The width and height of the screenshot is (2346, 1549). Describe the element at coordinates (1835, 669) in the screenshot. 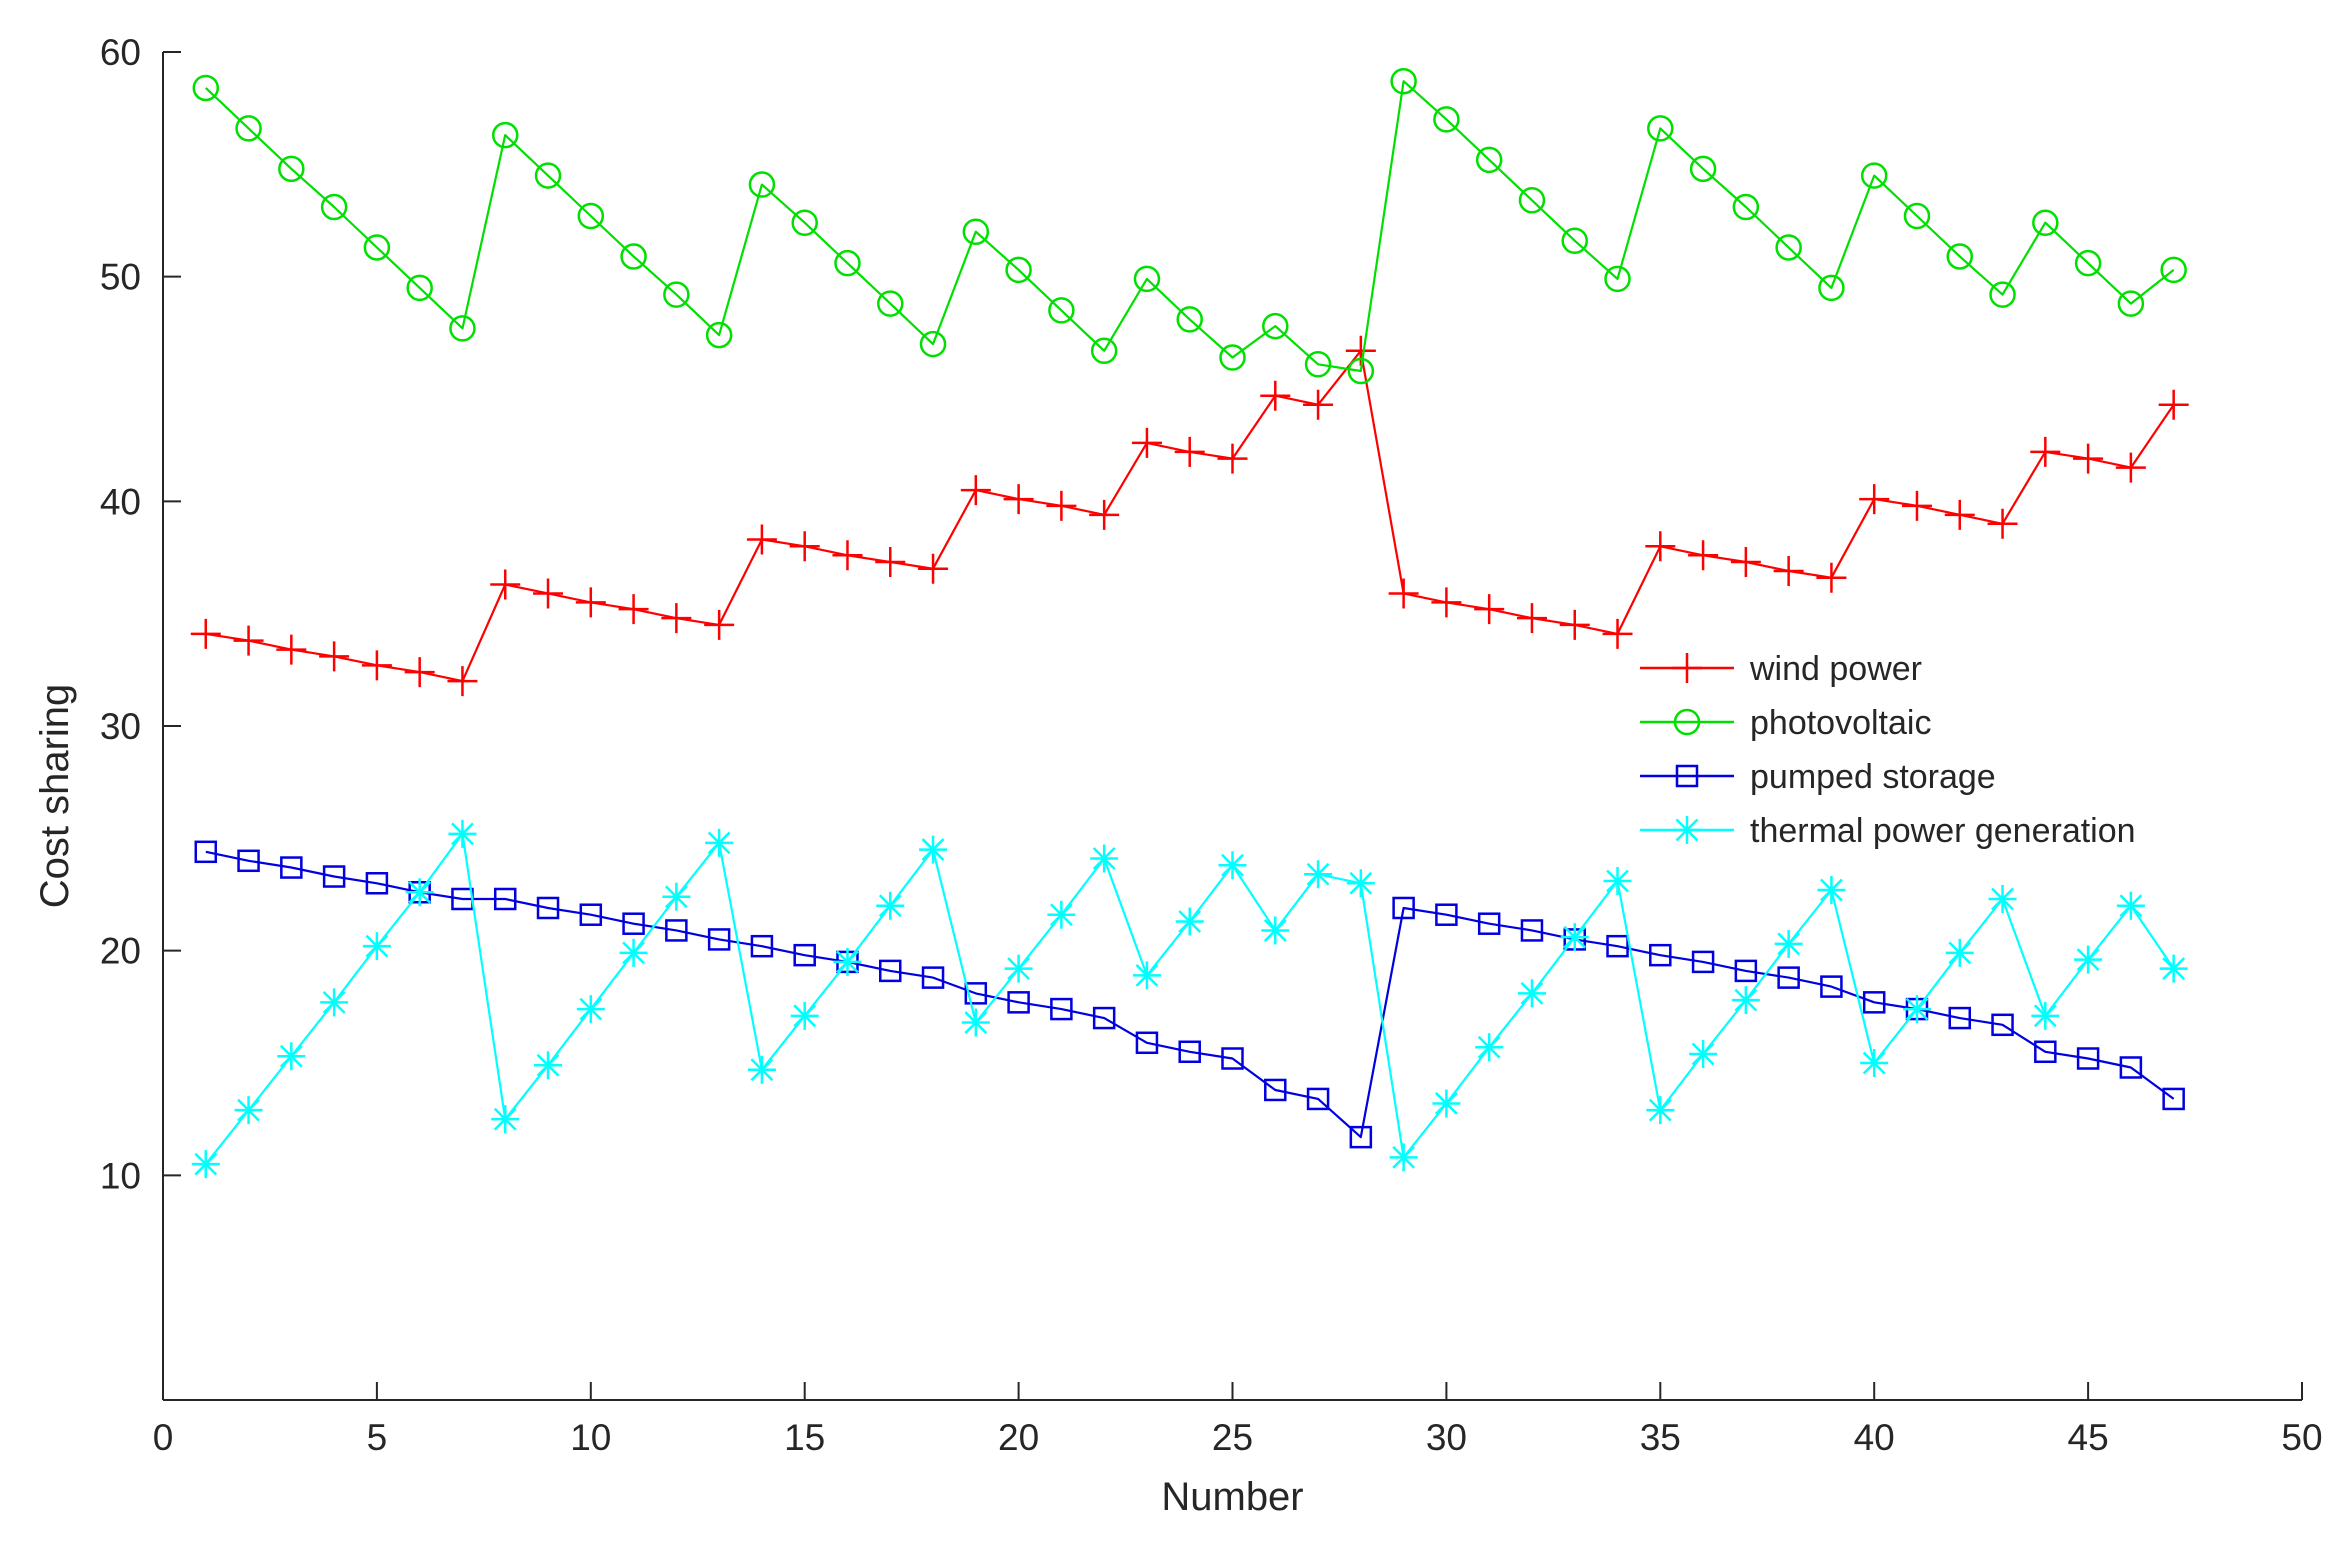

I see `legend-label: wind power` at that location.